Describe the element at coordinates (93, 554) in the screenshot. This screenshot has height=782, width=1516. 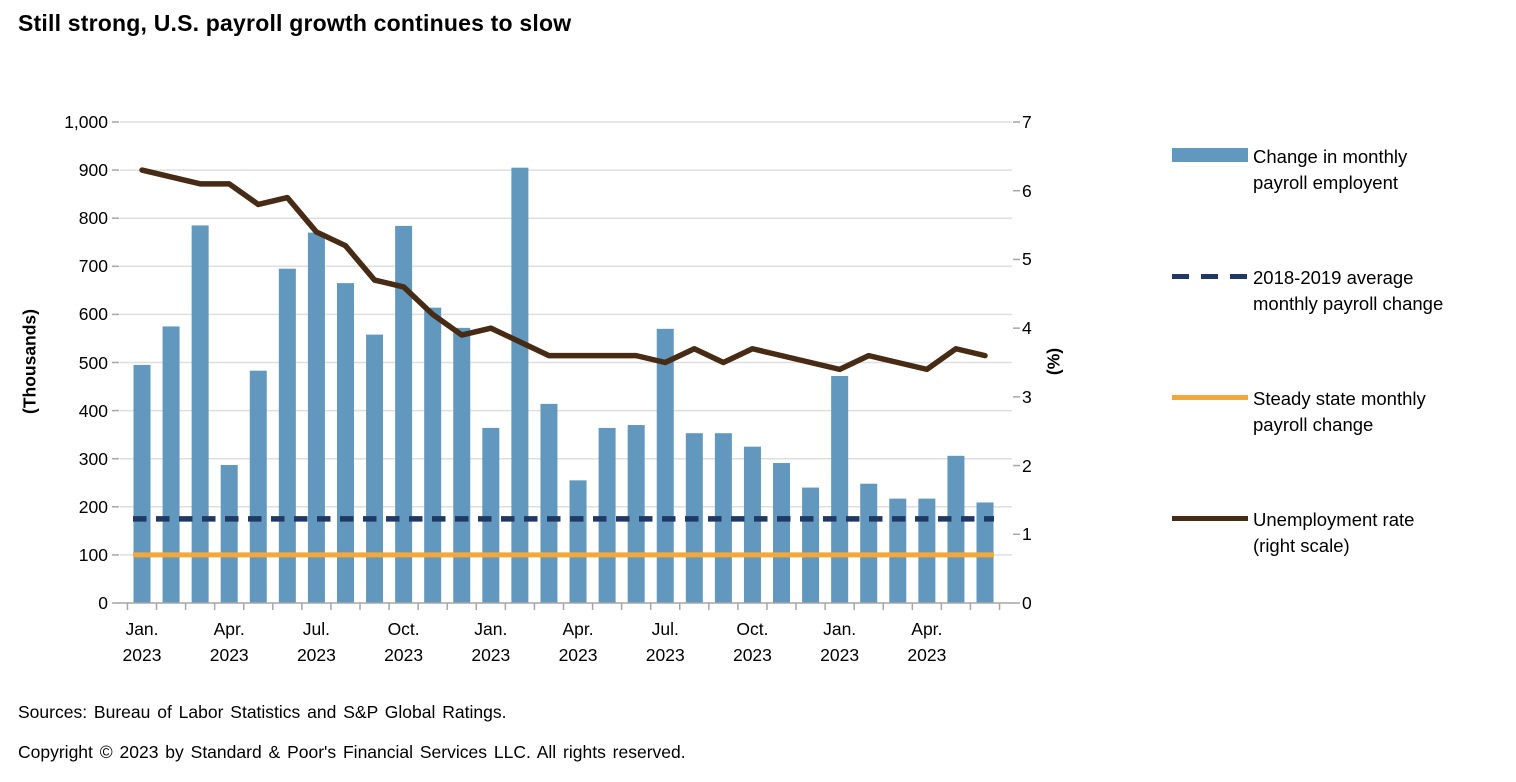
I see `left-axis-tick-label: 100` at that location.